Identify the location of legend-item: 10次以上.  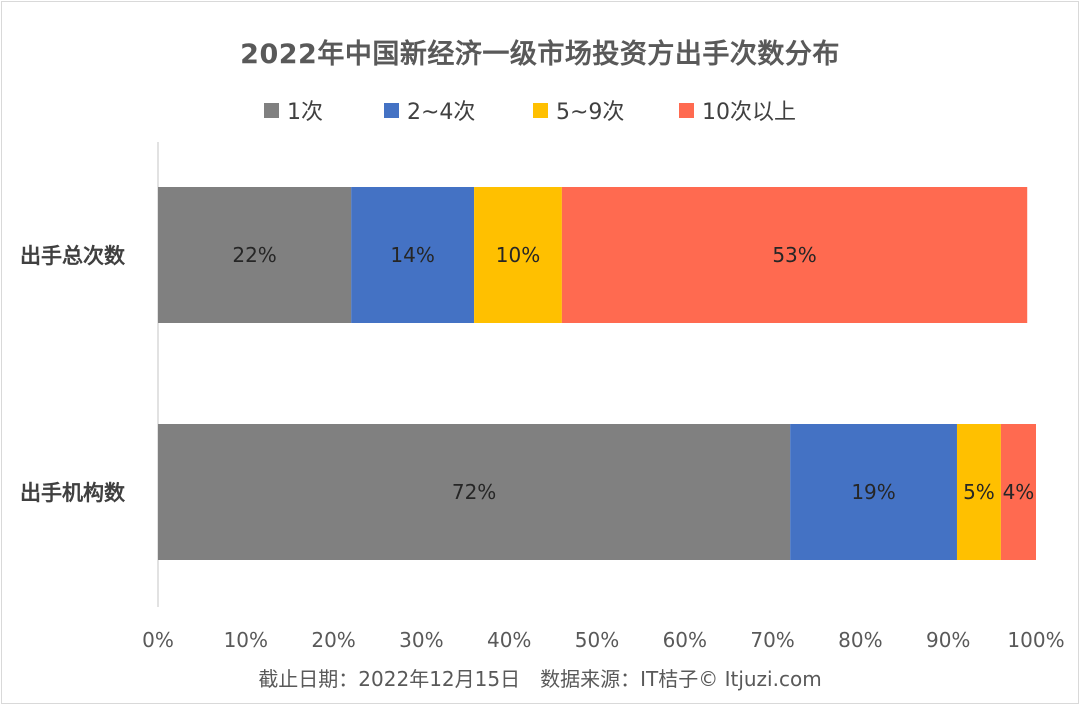
(737, 110).